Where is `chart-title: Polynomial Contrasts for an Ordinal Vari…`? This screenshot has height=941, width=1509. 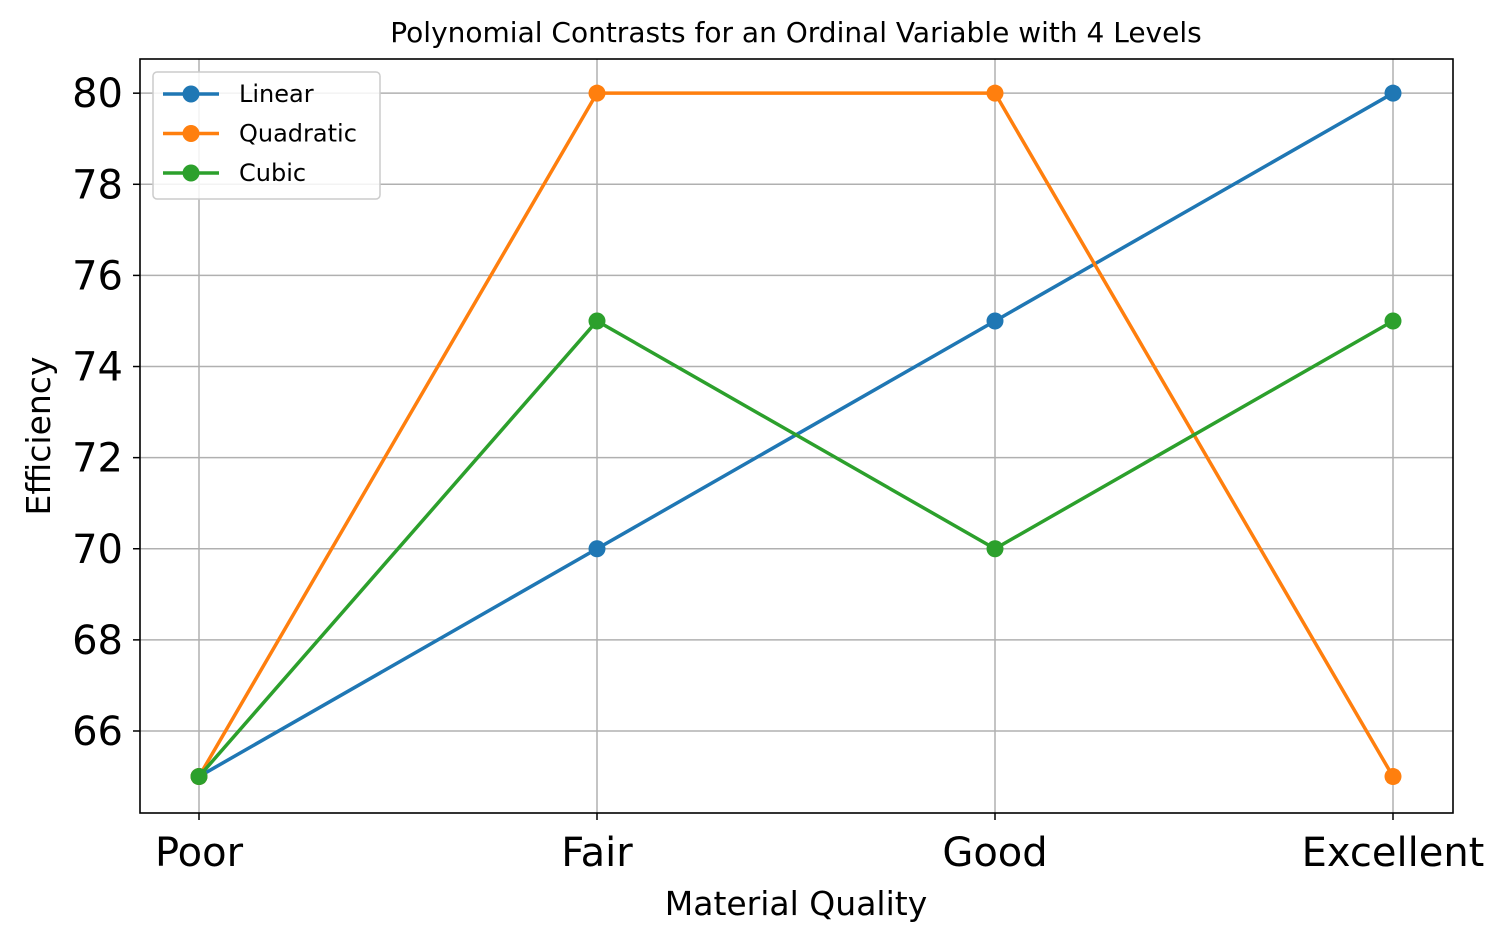
chart-title: Polynomial Contrasts for an Ordinal Vari… is located at coordinates (795, 32).